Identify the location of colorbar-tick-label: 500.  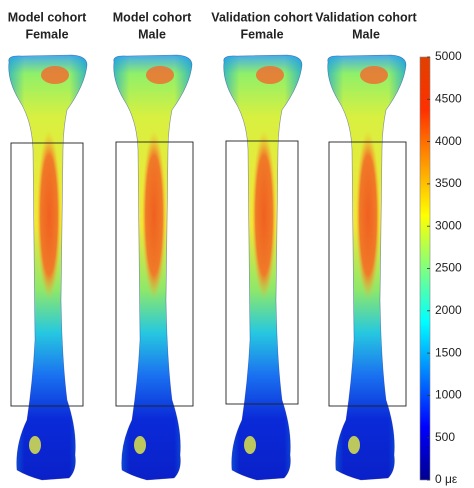
(445, 437).